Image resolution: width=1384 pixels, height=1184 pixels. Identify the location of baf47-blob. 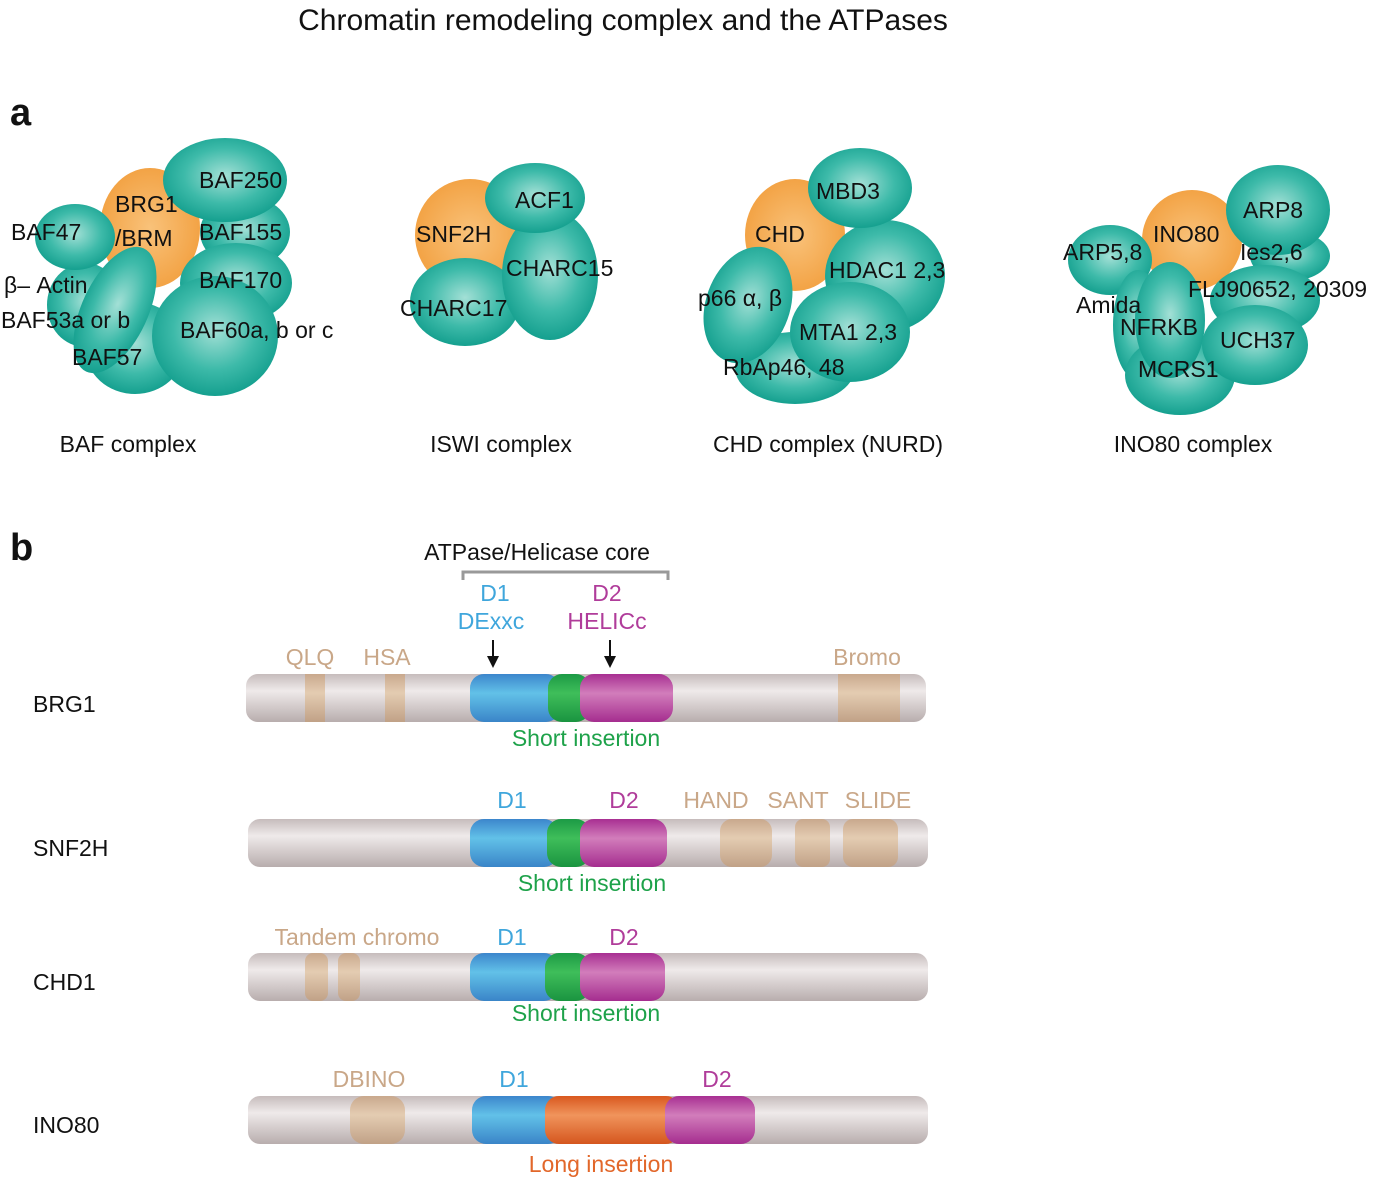
(75, 237).